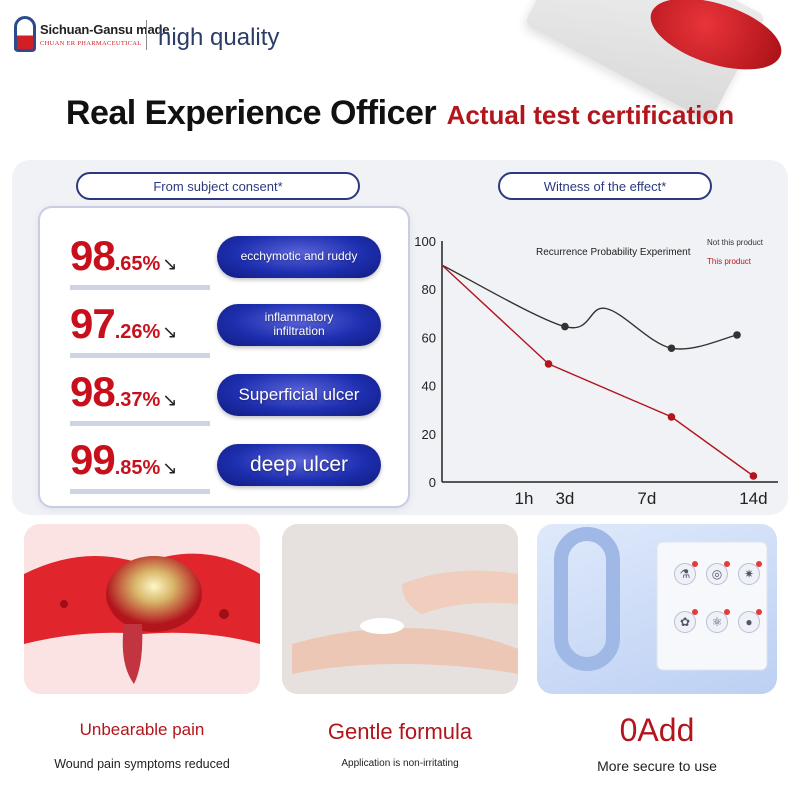 This screenshot has height=800, width=800. What do you see at coordinates (429, 337) in the screenshot?
I see `y-tick-label: 60` at bounding box center [429, 337].